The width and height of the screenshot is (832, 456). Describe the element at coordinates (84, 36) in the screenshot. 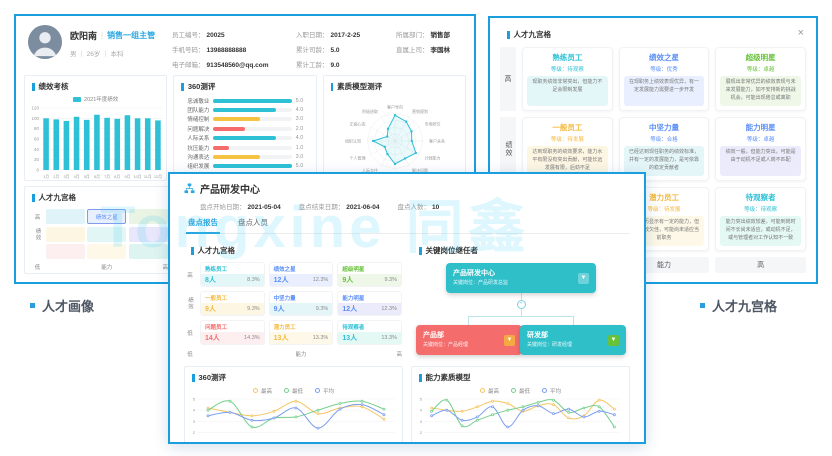

I see `employee-name: 欧阳南` at that location.